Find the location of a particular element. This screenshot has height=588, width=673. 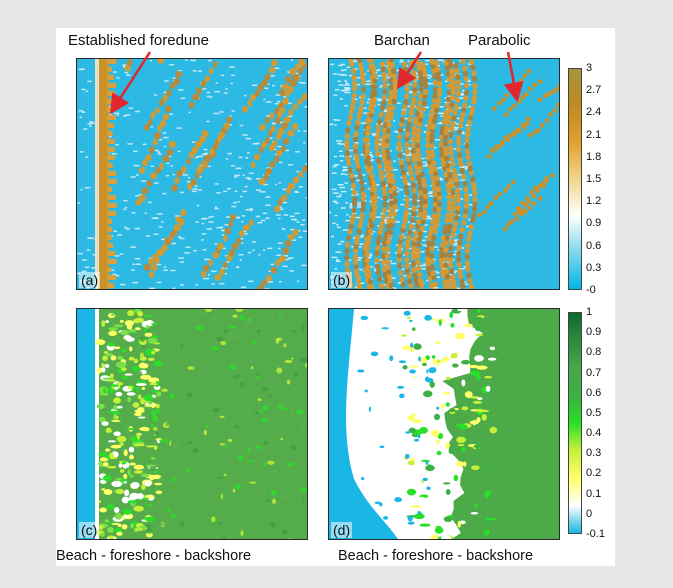

colorbar-tick: 0.4 is located at coordinates (594, 433).